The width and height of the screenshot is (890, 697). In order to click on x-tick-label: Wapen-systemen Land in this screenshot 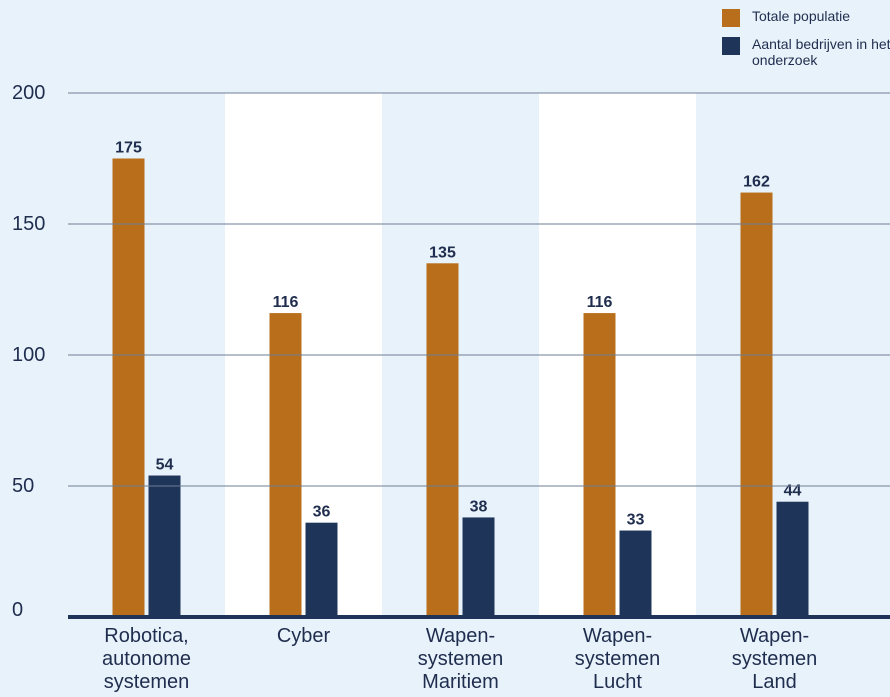, I will do `click(775, 659)`.